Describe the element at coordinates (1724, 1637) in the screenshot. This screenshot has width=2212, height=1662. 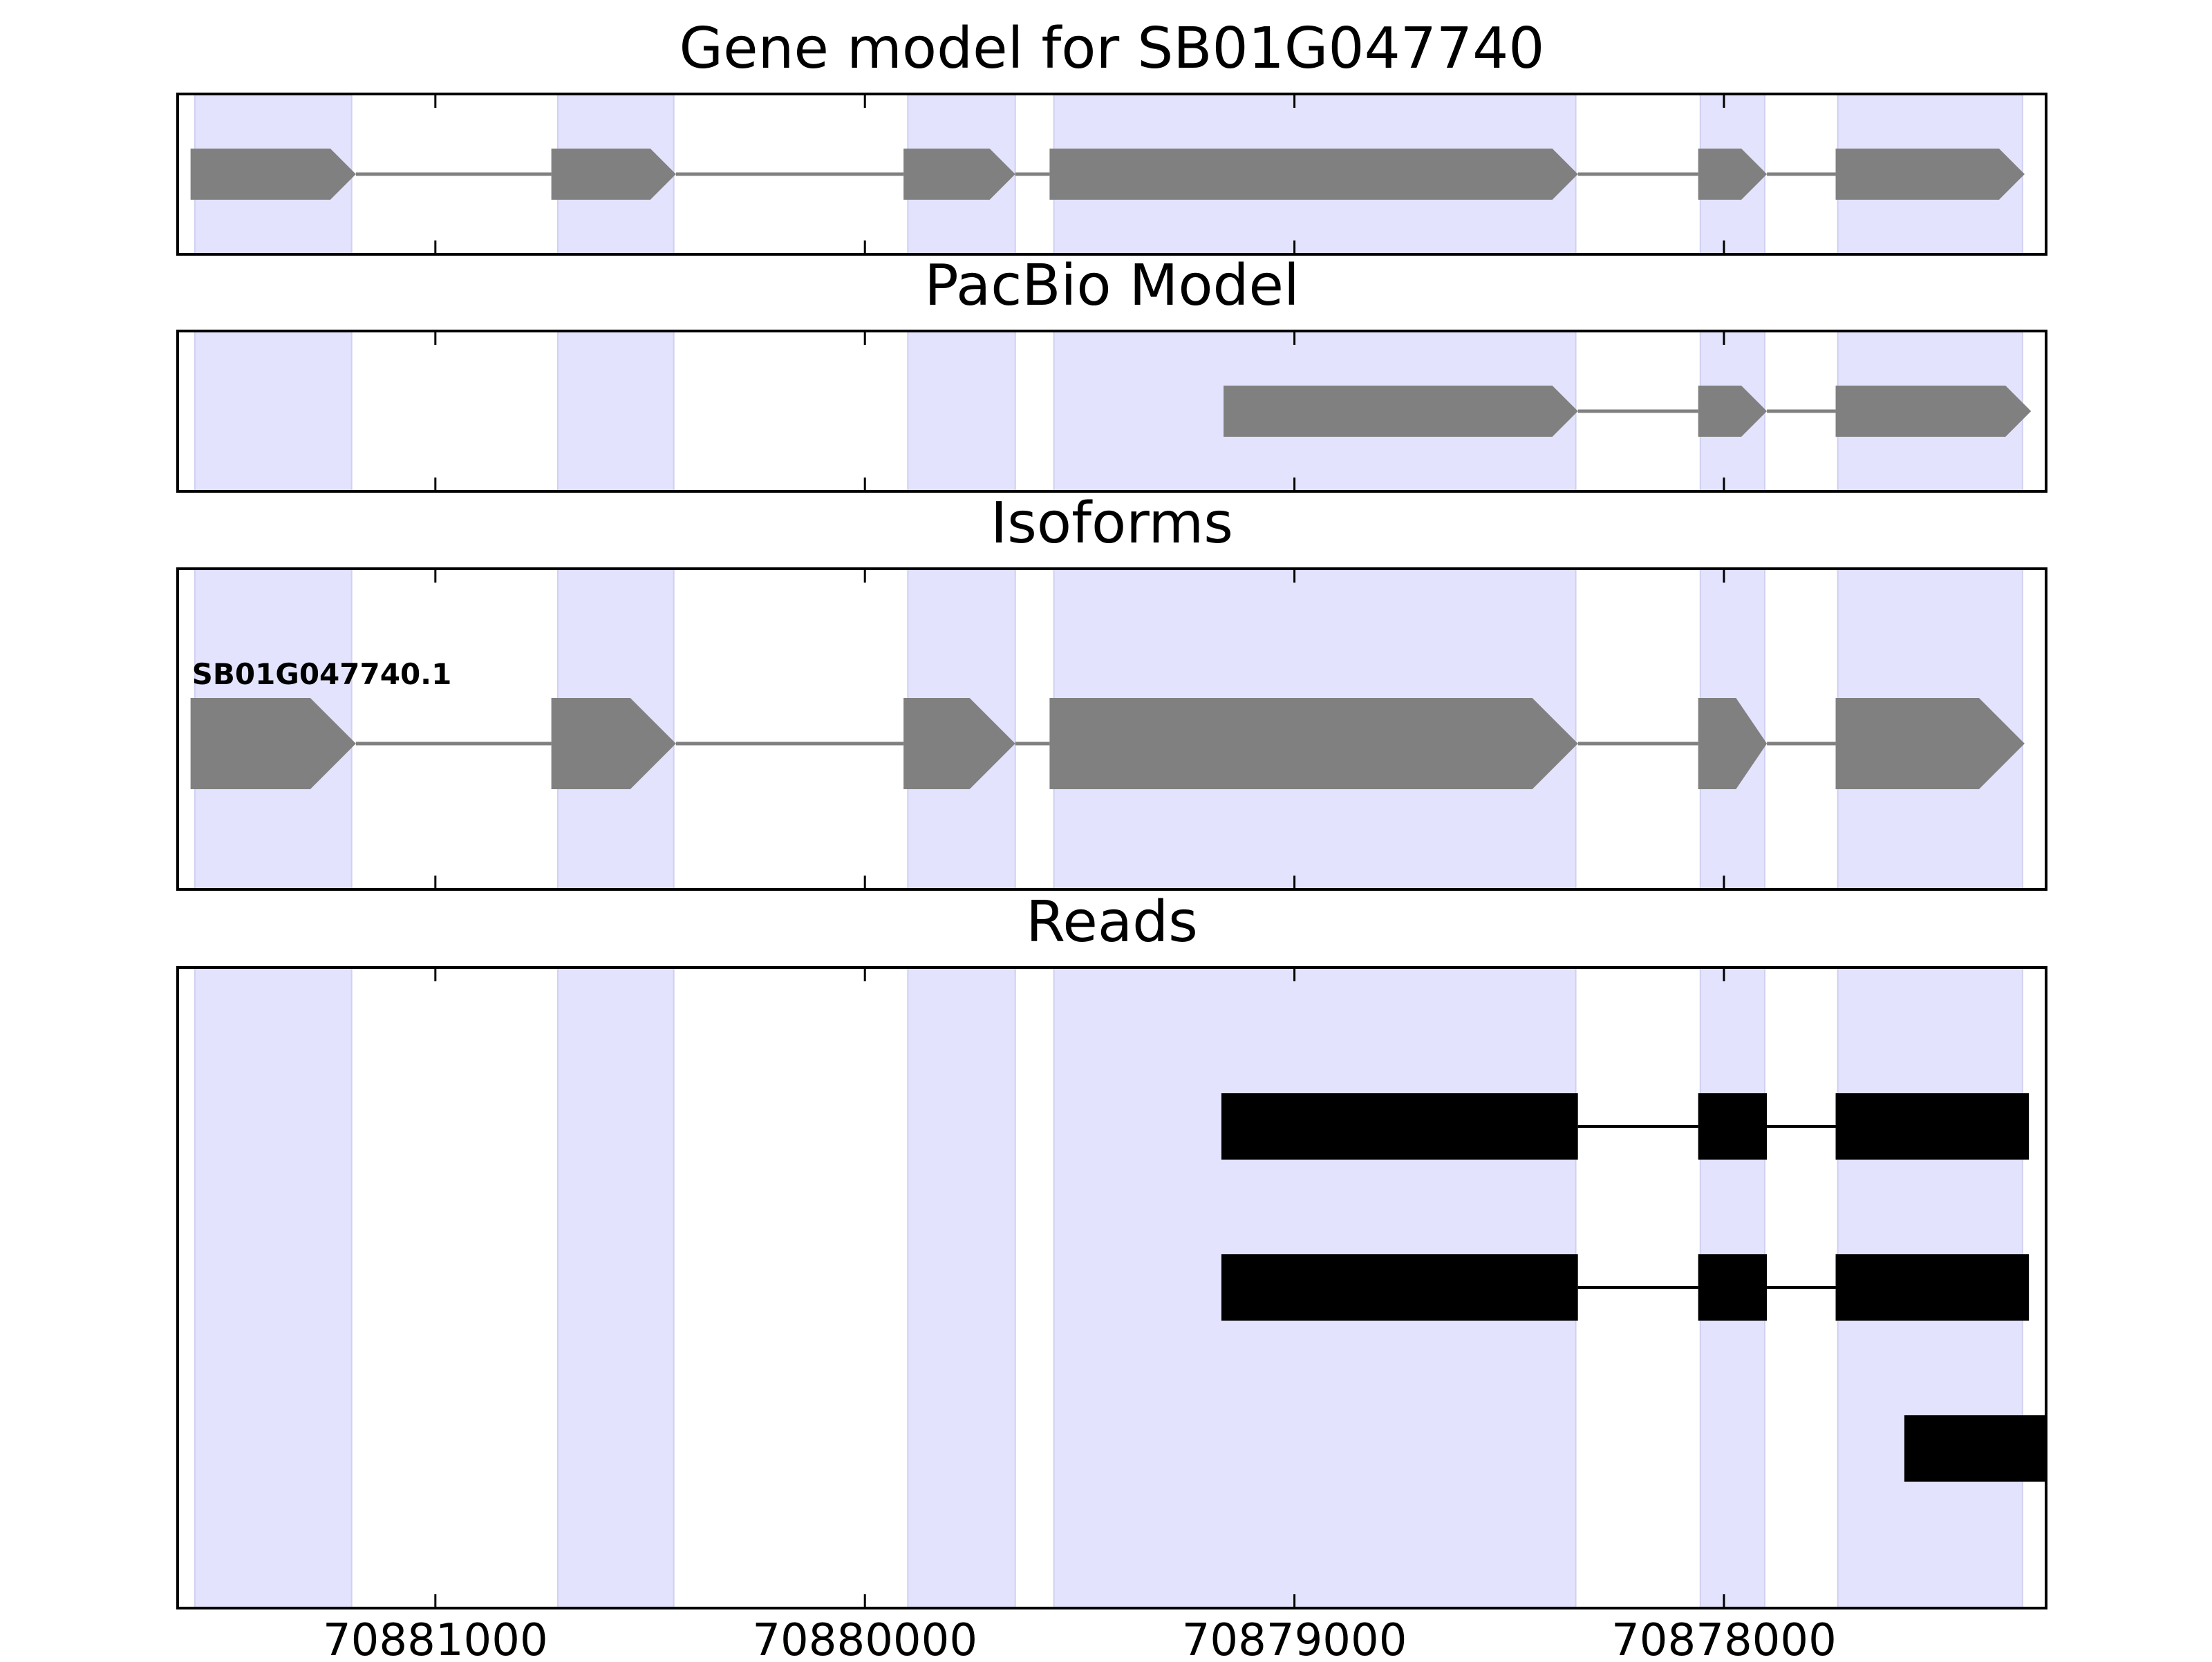
I see `x-tick-label: 70878000` at that location.